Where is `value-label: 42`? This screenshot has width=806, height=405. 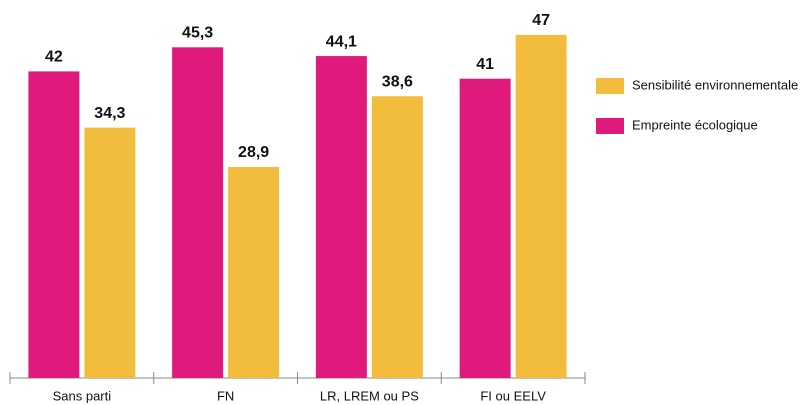 value-label: 42 is located at coordinates (54, 57).